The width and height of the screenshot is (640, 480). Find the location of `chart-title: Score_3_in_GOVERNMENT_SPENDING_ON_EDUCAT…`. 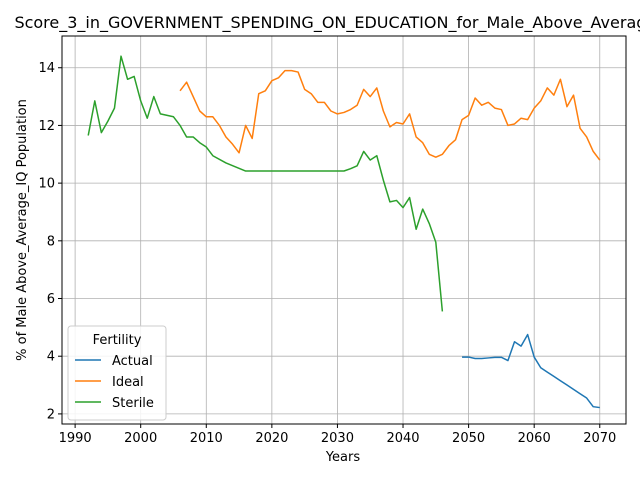

chart-title: Score_3_in_GOVERNMENT_SPENDING_ON_EDUCAT… is located at coordinates (327, 23).